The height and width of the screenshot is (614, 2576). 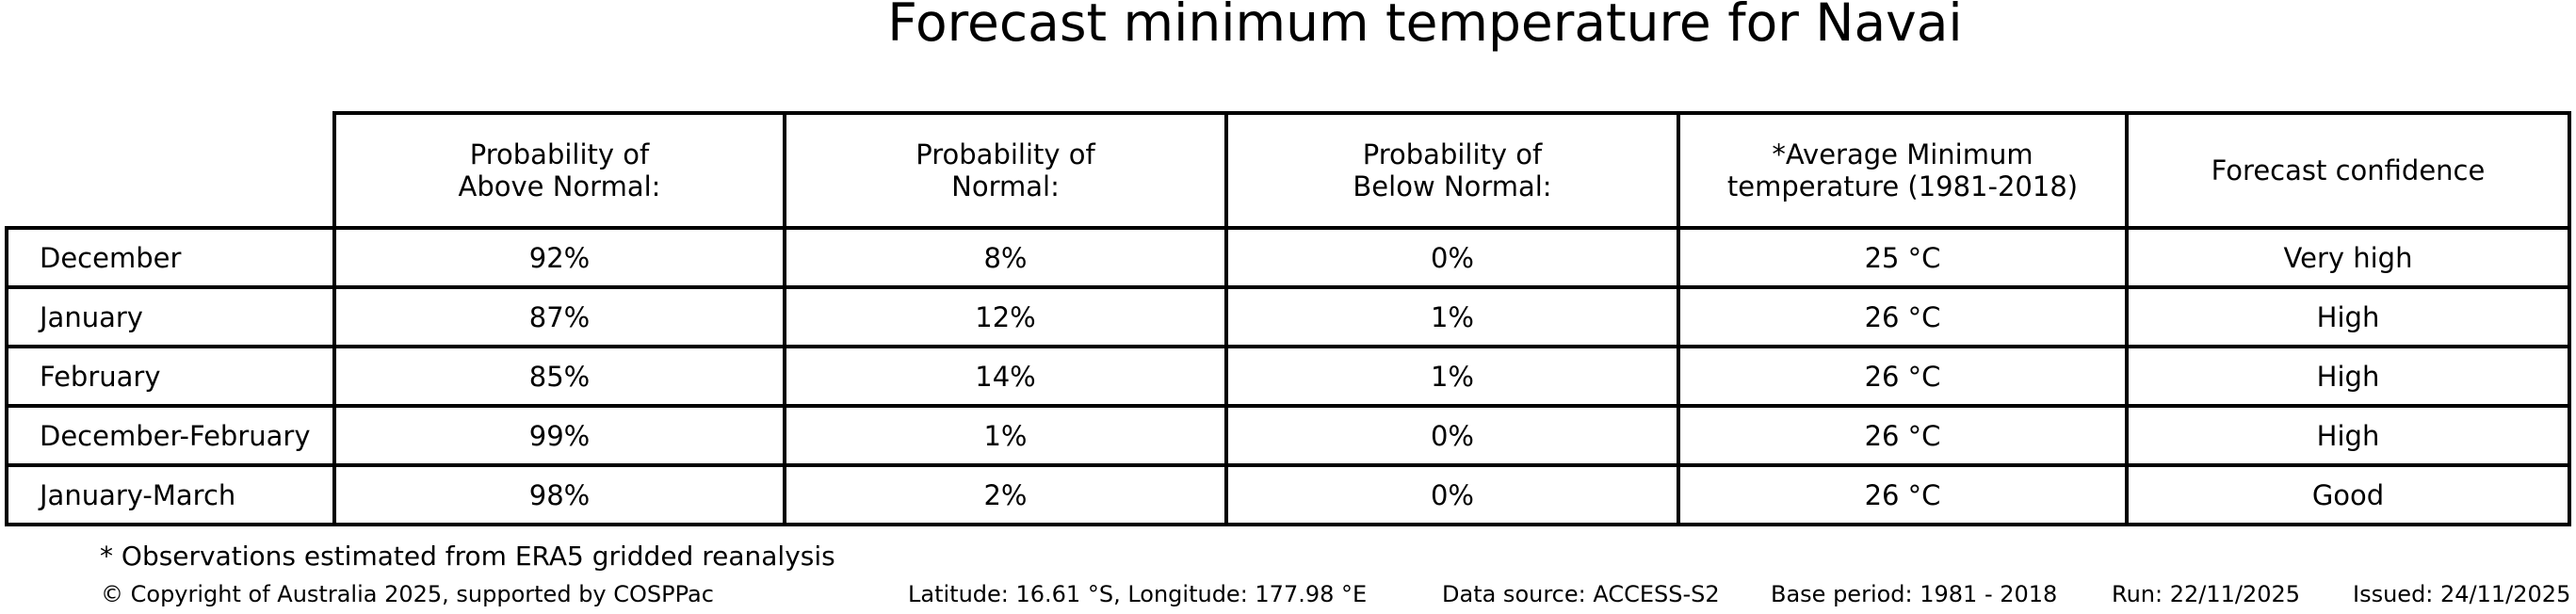 What do you see at coordinates (559, 170) in the screenshot?
I see `header-above-normal: Probability of Above Normal:` at bounding box center [559, 170].